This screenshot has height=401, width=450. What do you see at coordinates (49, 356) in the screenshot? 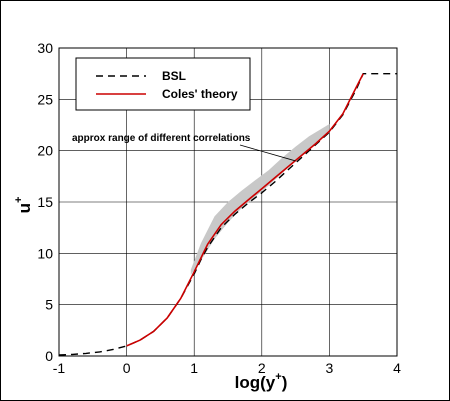
I see `y-tick-label: 0` at bounding box center [49, 356].